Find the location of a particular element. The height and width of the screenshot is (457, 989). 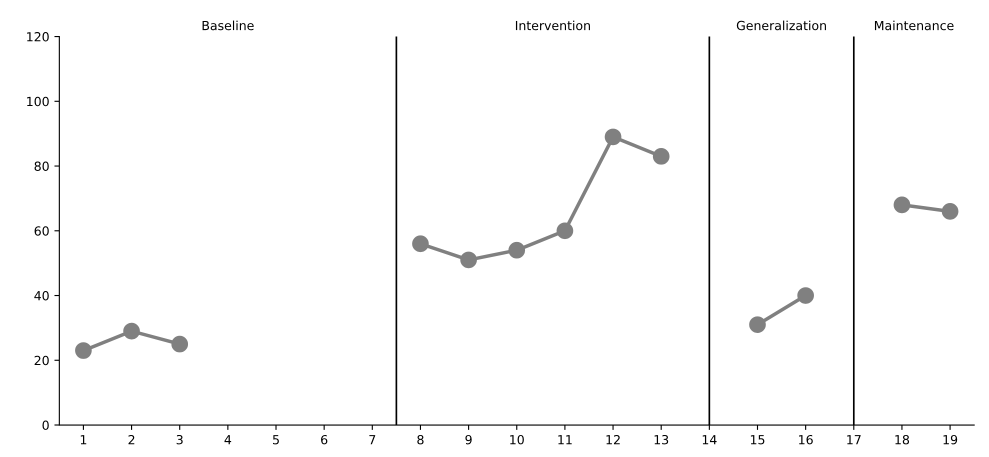

y-tick-label: 20 is located at coordinates (41, 361).